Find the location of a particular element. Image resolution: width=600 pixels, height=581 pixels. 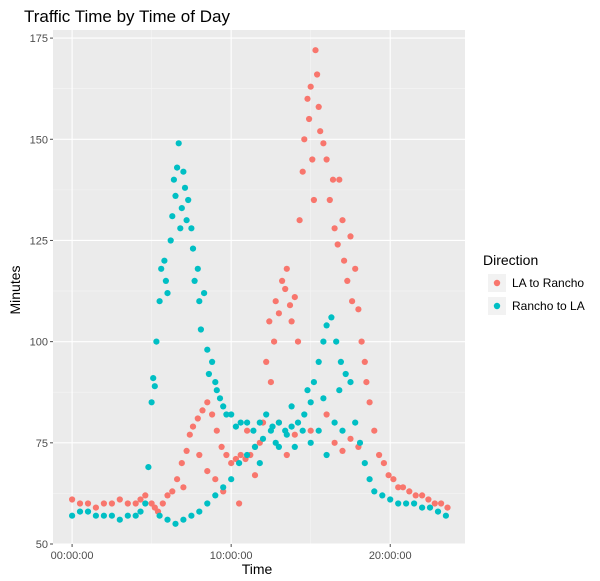

x-tick-label: 00:00:00 is located at coordinates (72, 556).